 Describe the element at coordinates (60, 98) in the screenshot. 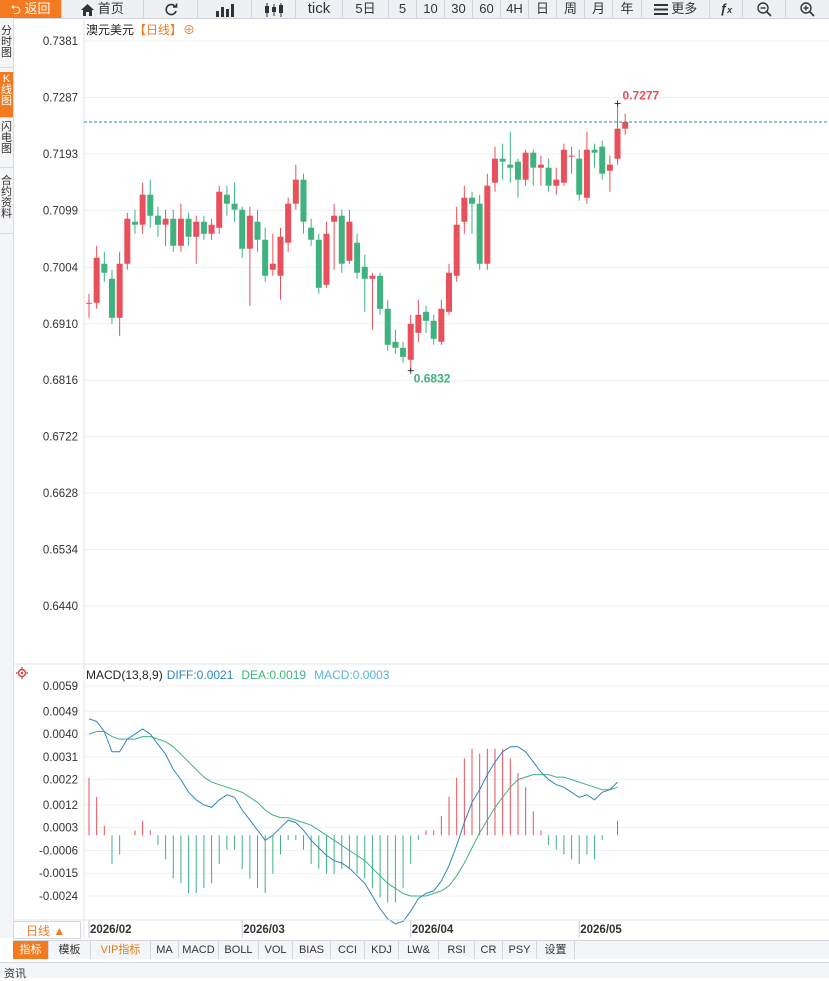

I see `price-tick-label: 0.7287` at that location.